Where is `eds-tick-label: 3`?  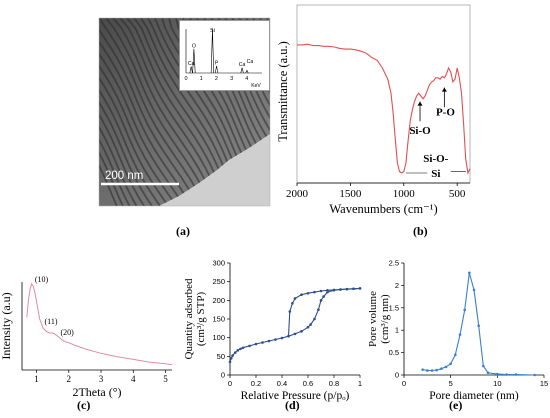
eds-tick-label: 3 is located at coordinates (231, 79).